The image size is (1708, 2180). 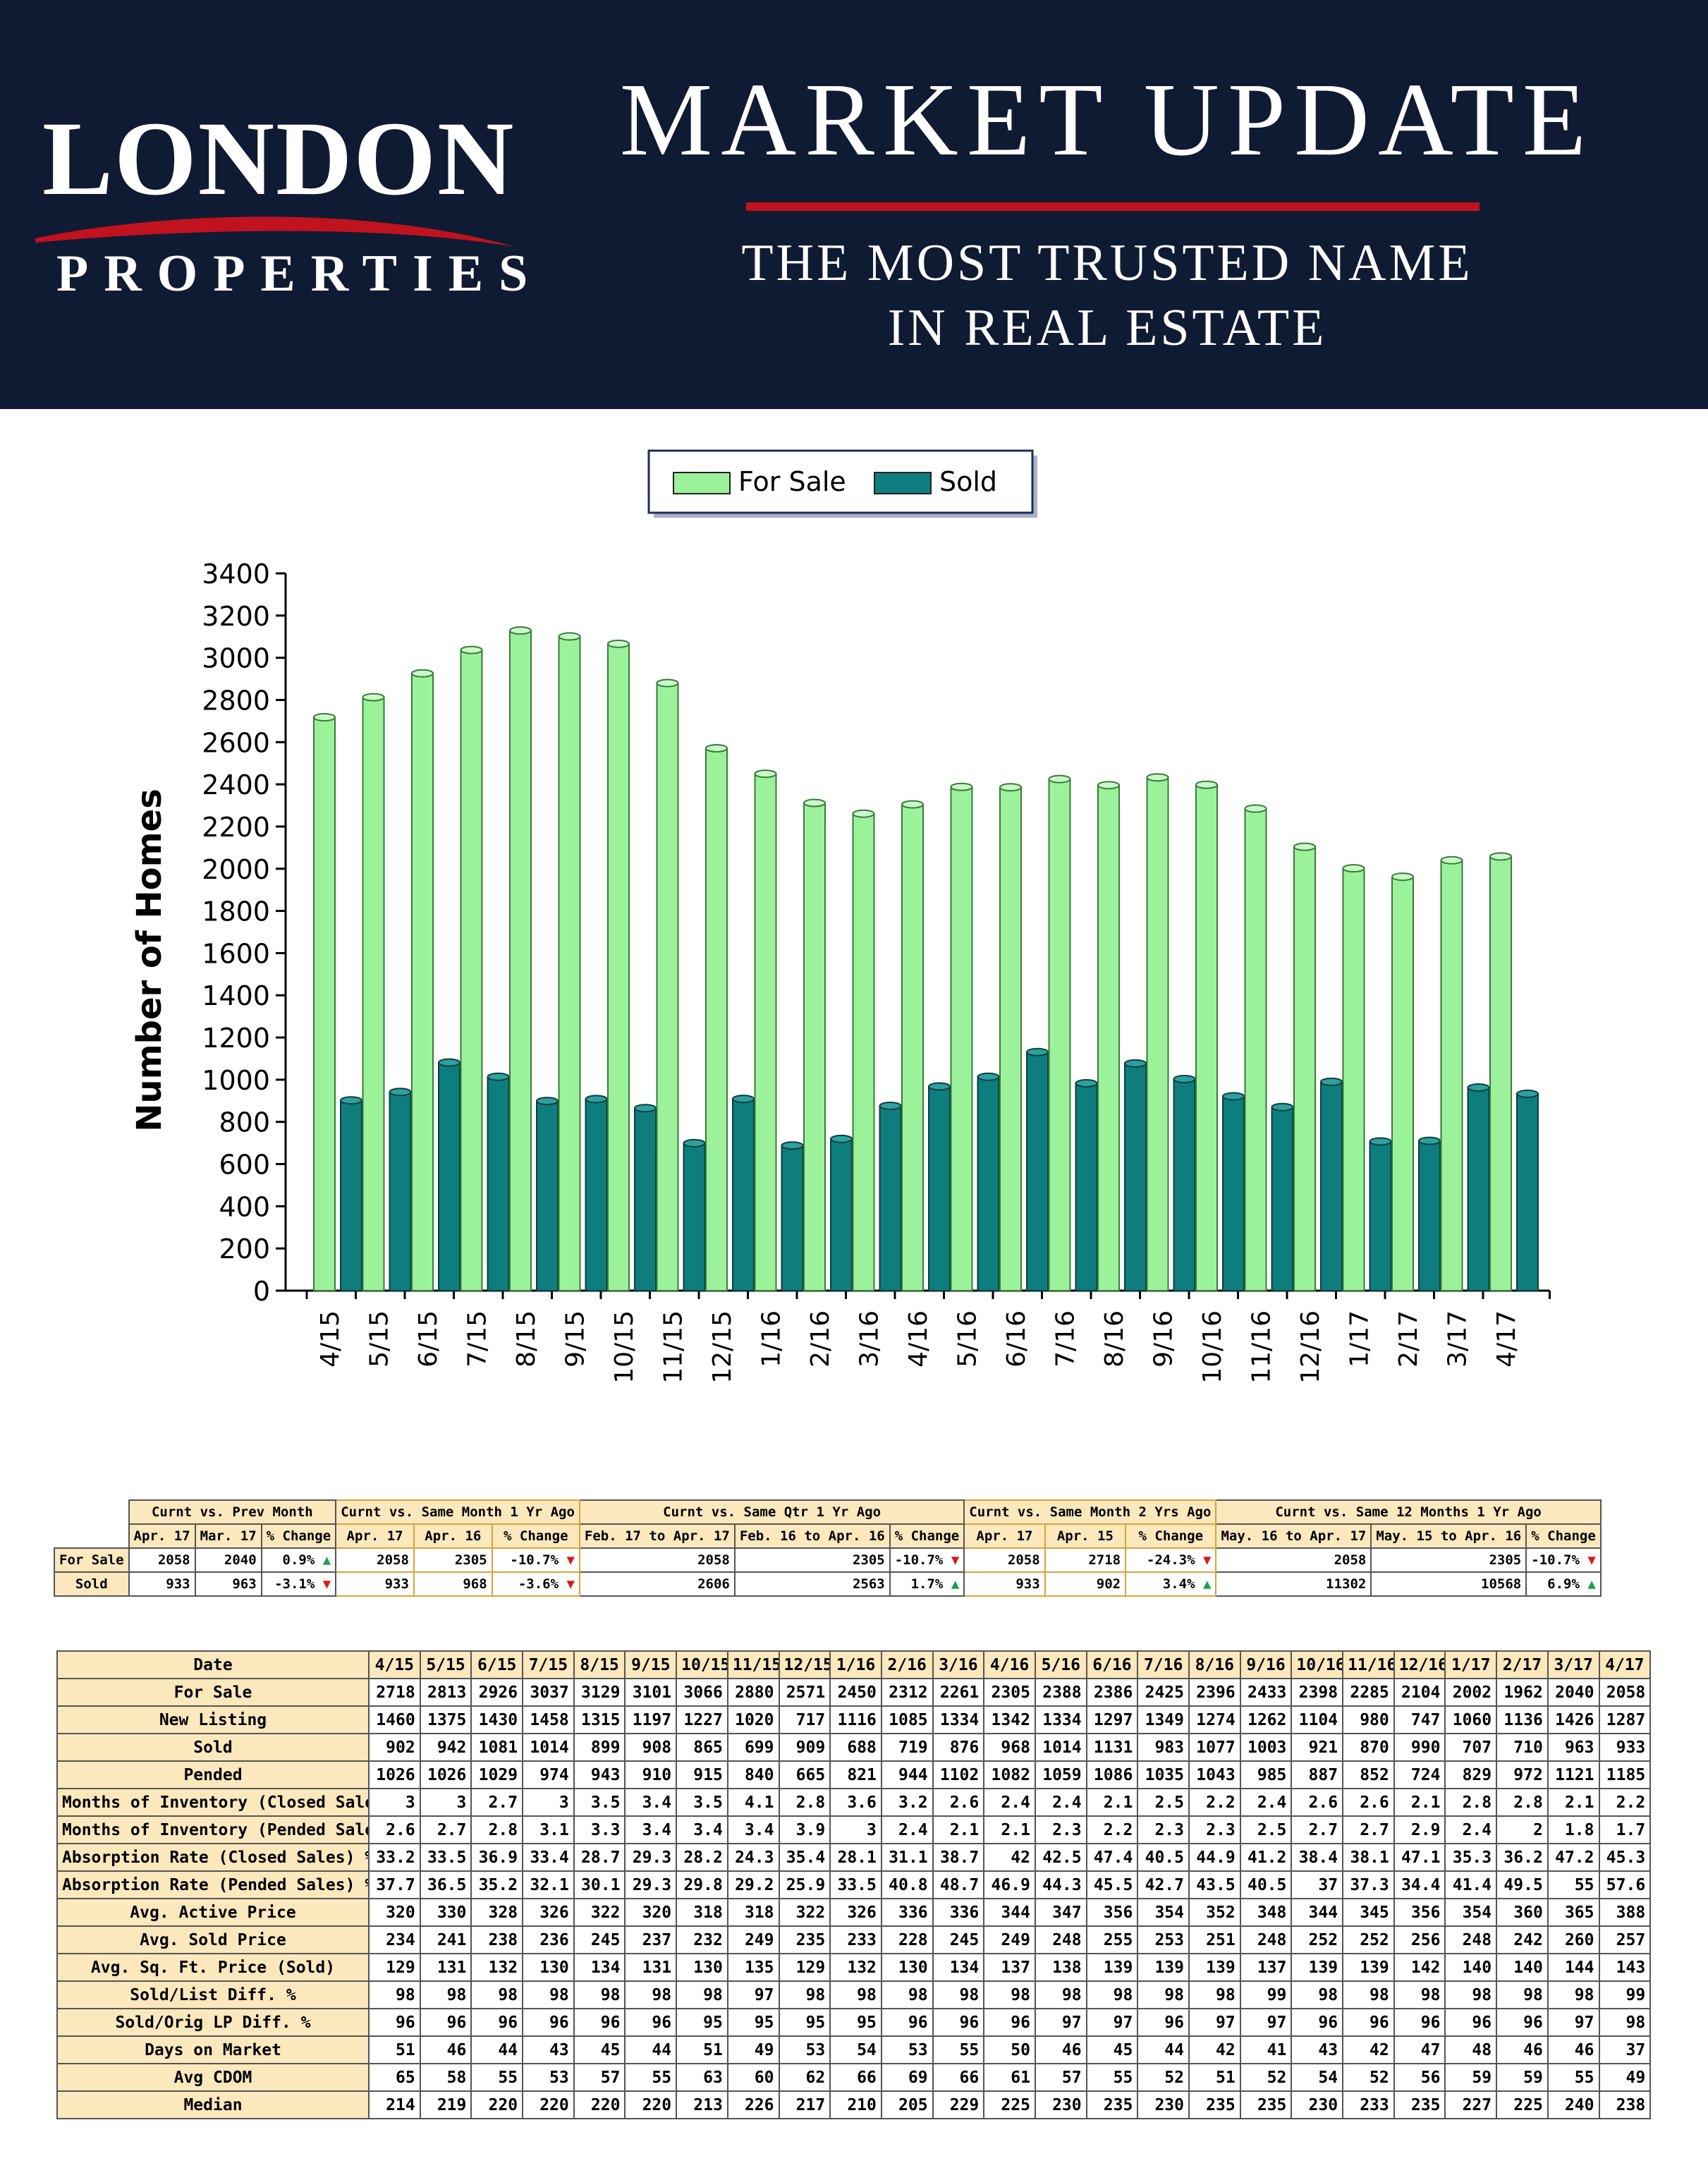 I want to click on detail-cell: 1460, so click(x=394, y=1719).